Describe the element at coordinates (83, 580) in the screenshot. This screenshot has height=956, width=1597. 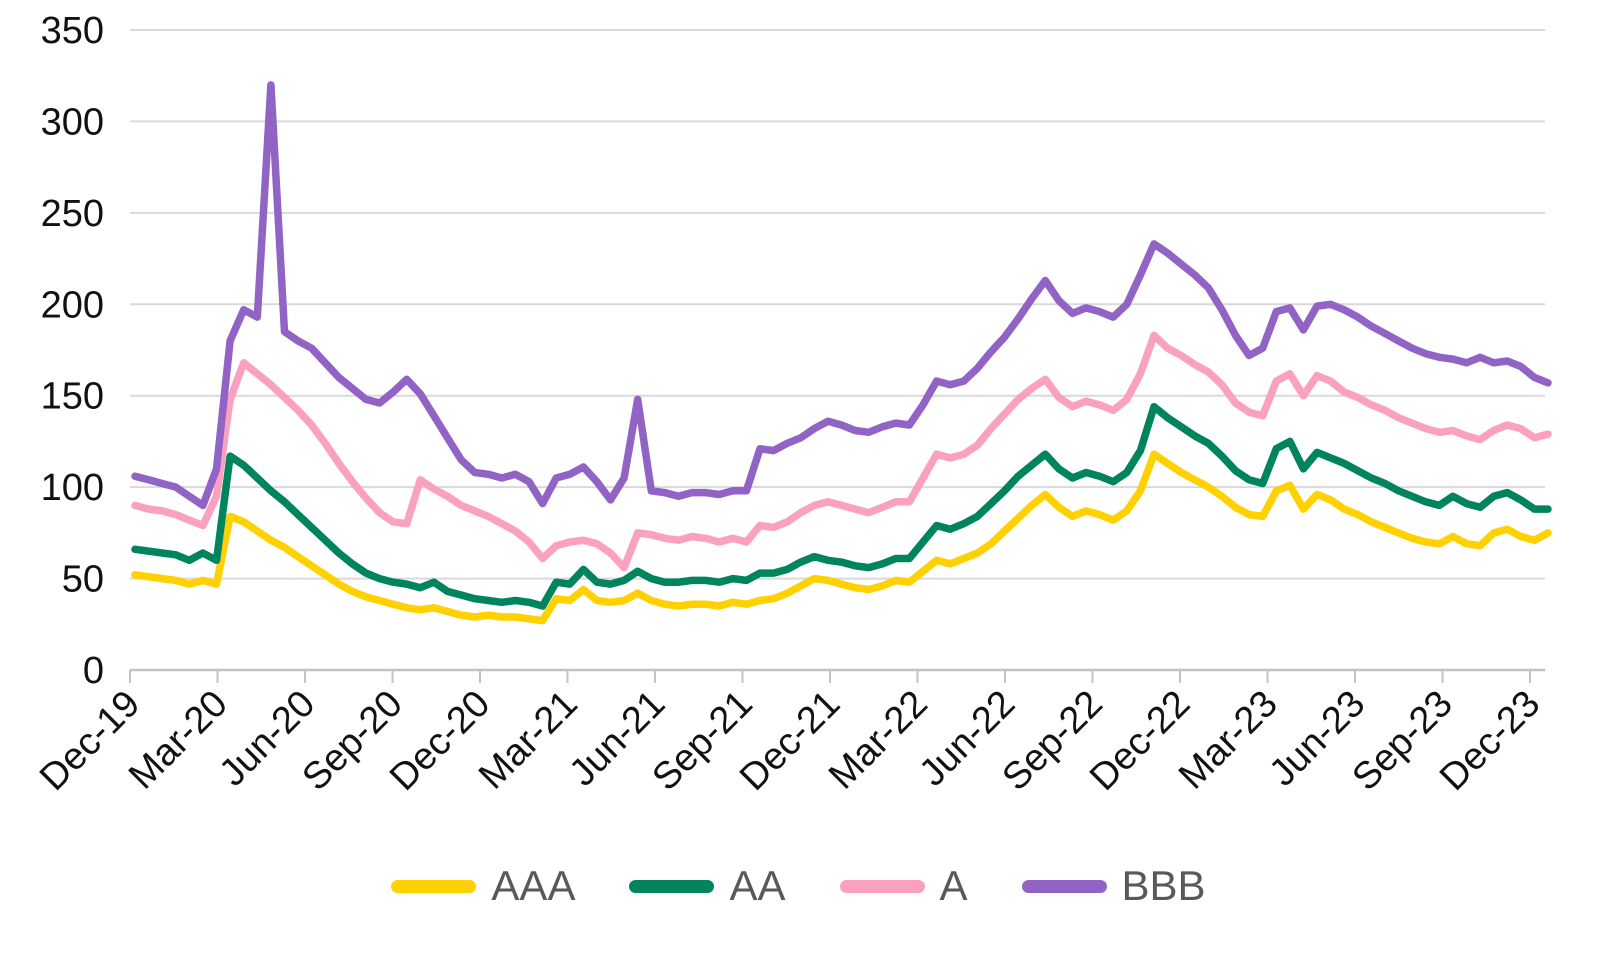
I see `y-axis-label: 50` at that location.